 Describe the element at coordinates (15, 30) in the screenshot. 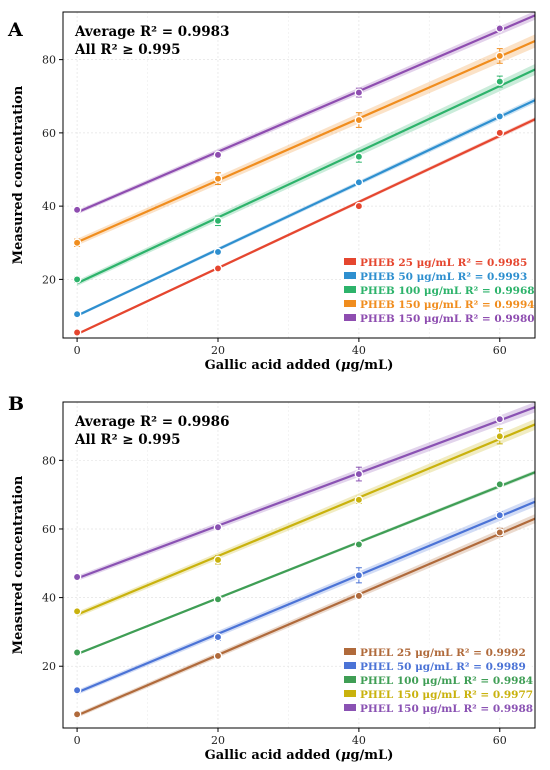

I see `panel-letter: A` at that location.